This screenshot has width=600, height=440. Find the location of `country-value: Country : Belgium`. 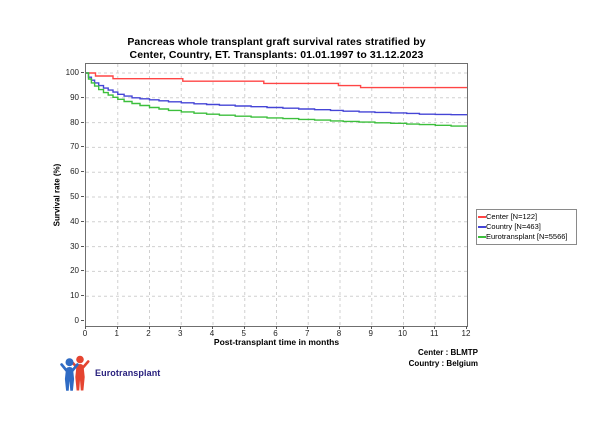

country-value: Country : Belgium is located at coordinates (443, 363).